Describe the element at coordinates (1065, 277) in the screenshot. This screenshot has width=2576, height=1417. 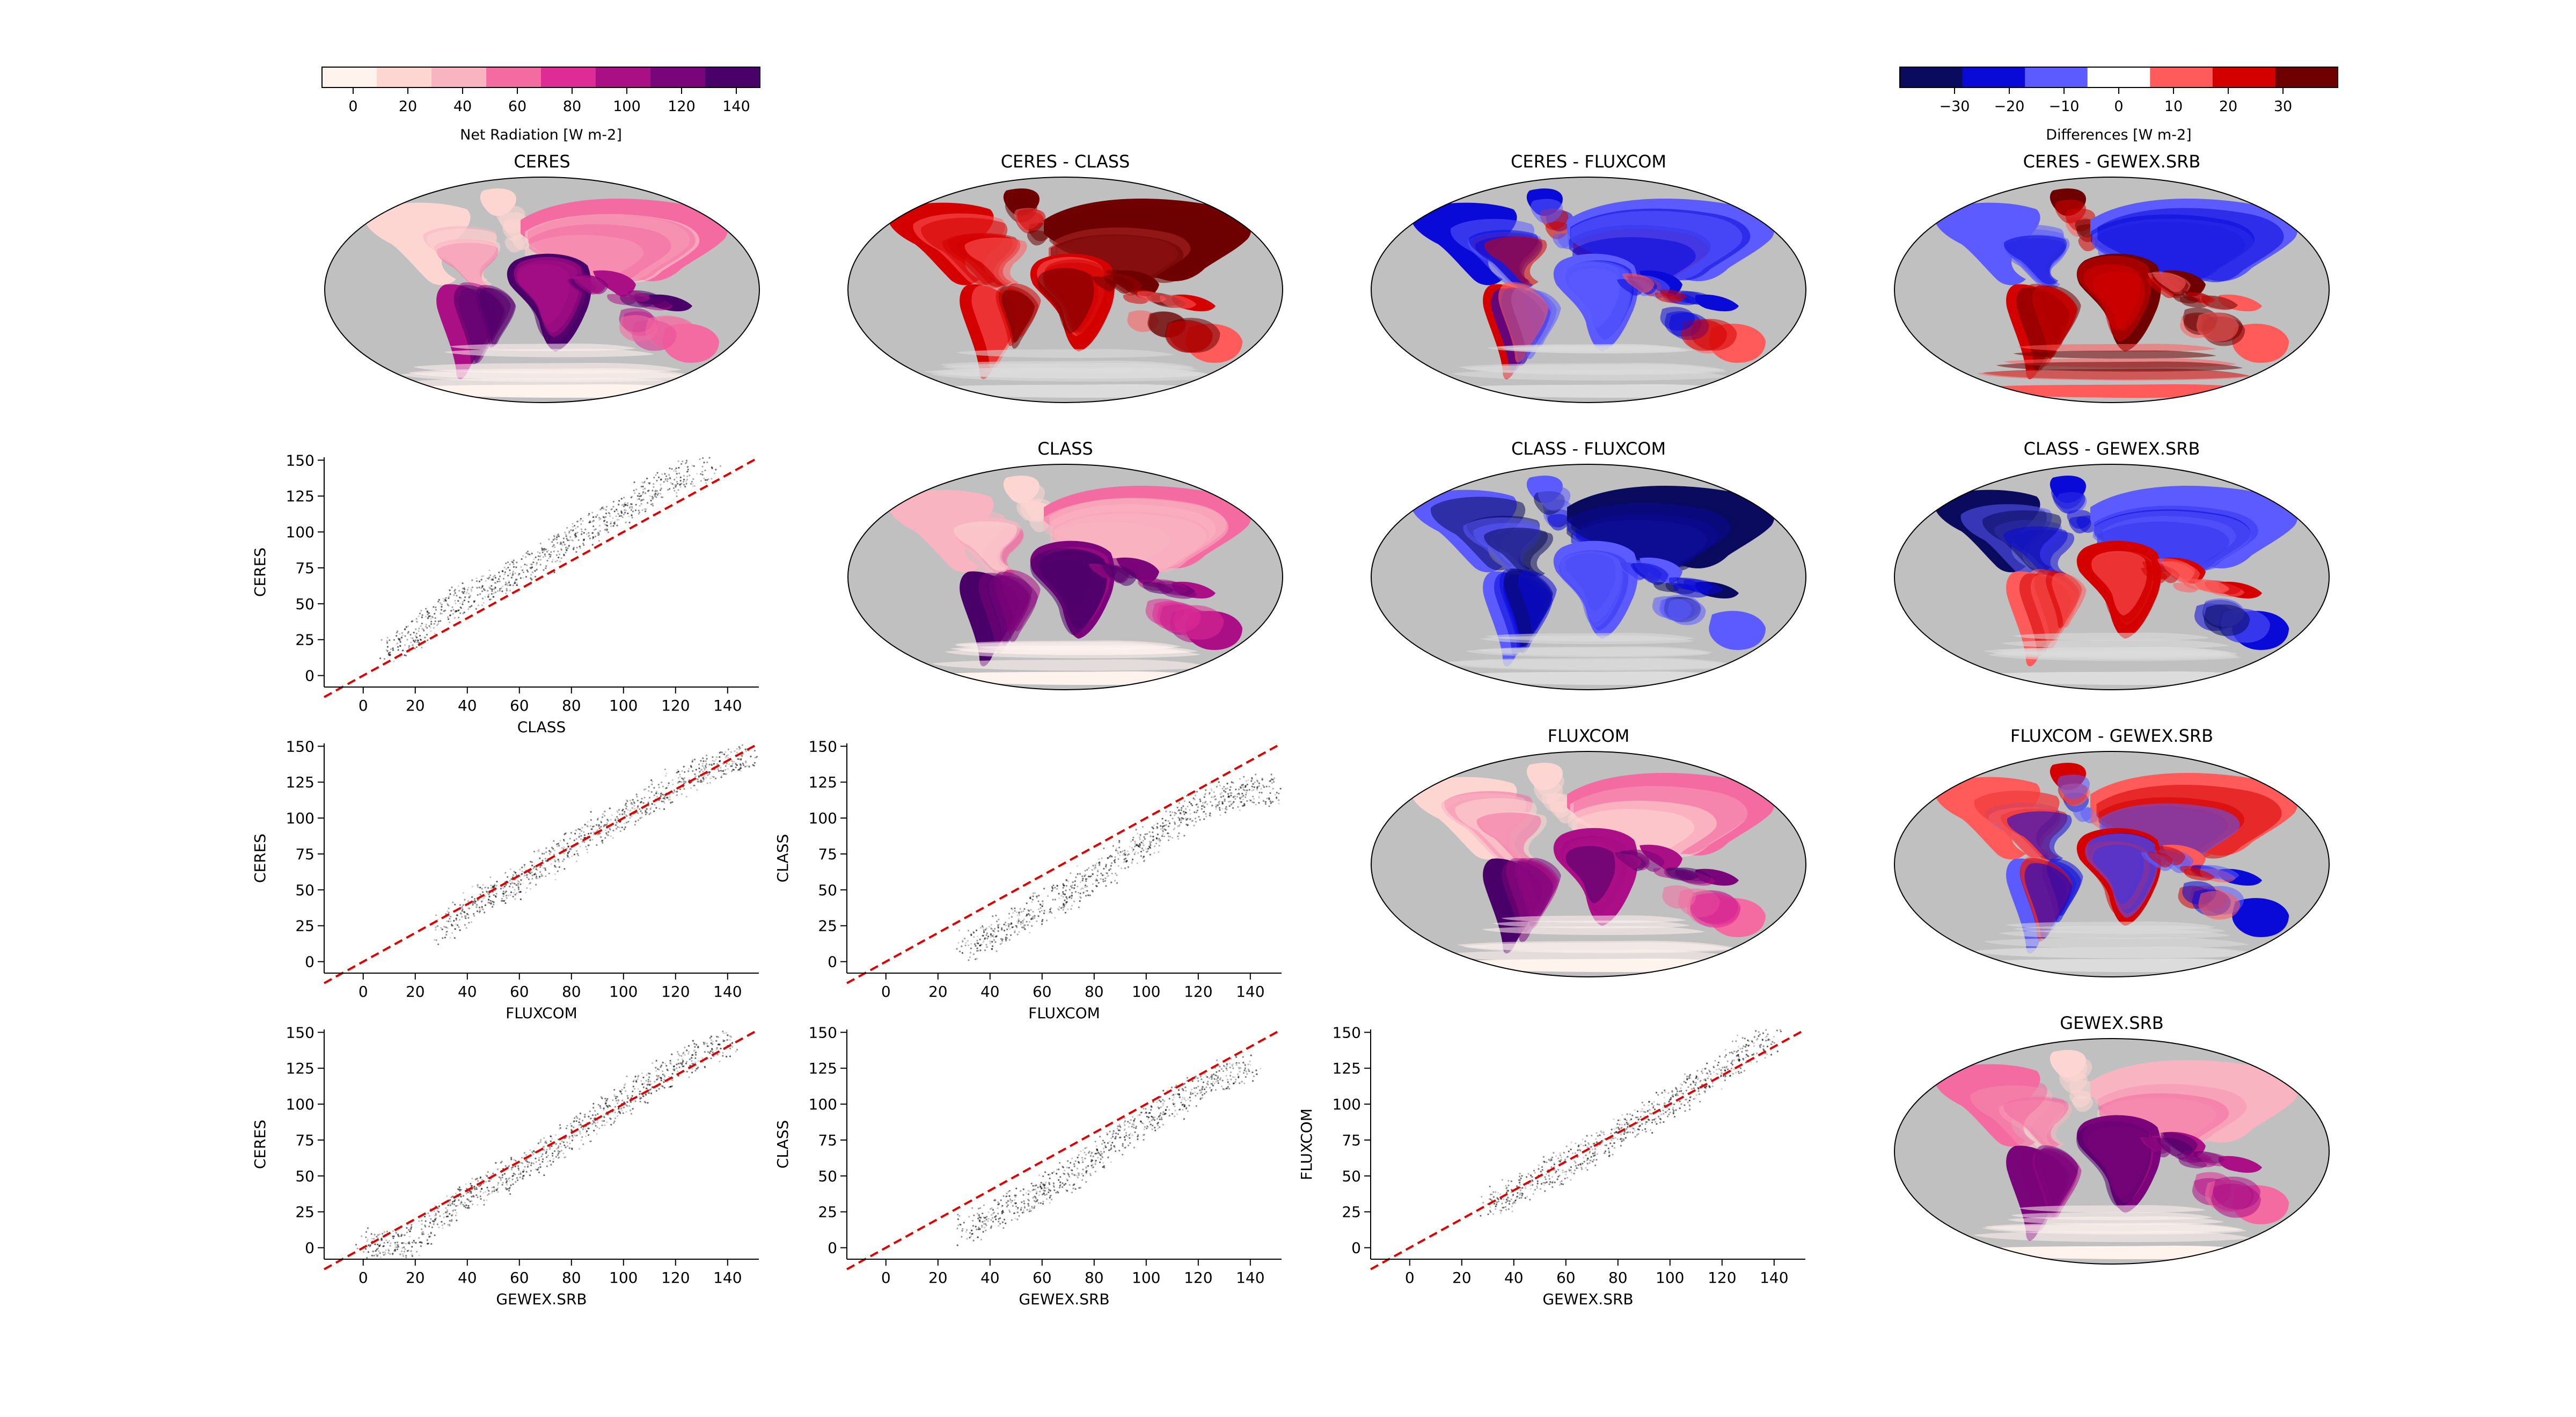
I see `map-panel: CERES - CLASS` at that location.